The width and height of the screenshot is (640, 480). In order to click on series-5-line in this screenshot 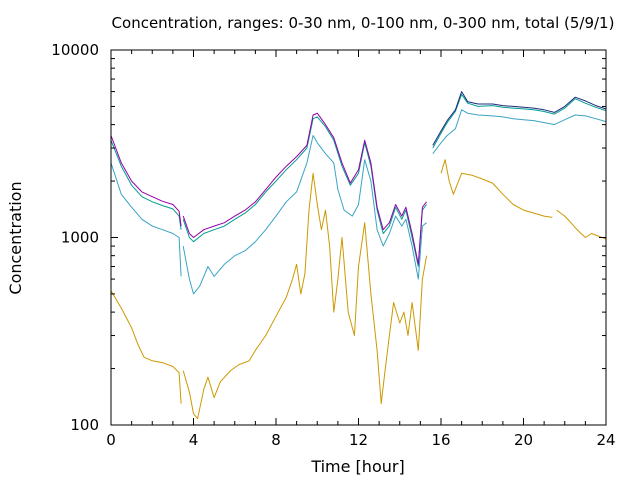, I will do `click(519, 118)`.